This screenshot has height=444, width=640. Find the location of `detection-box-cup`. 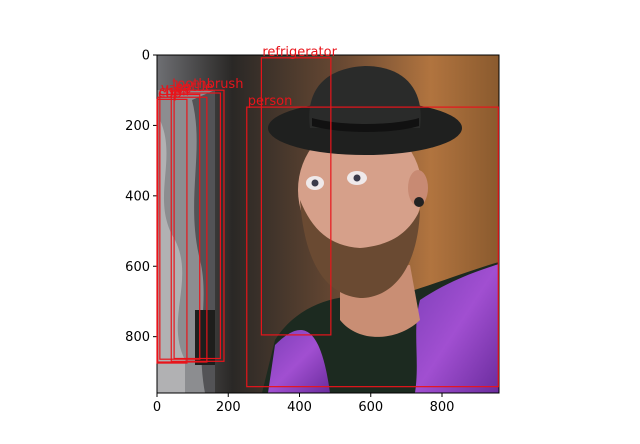

detection-box-cup is located at coordinates (172, 231).